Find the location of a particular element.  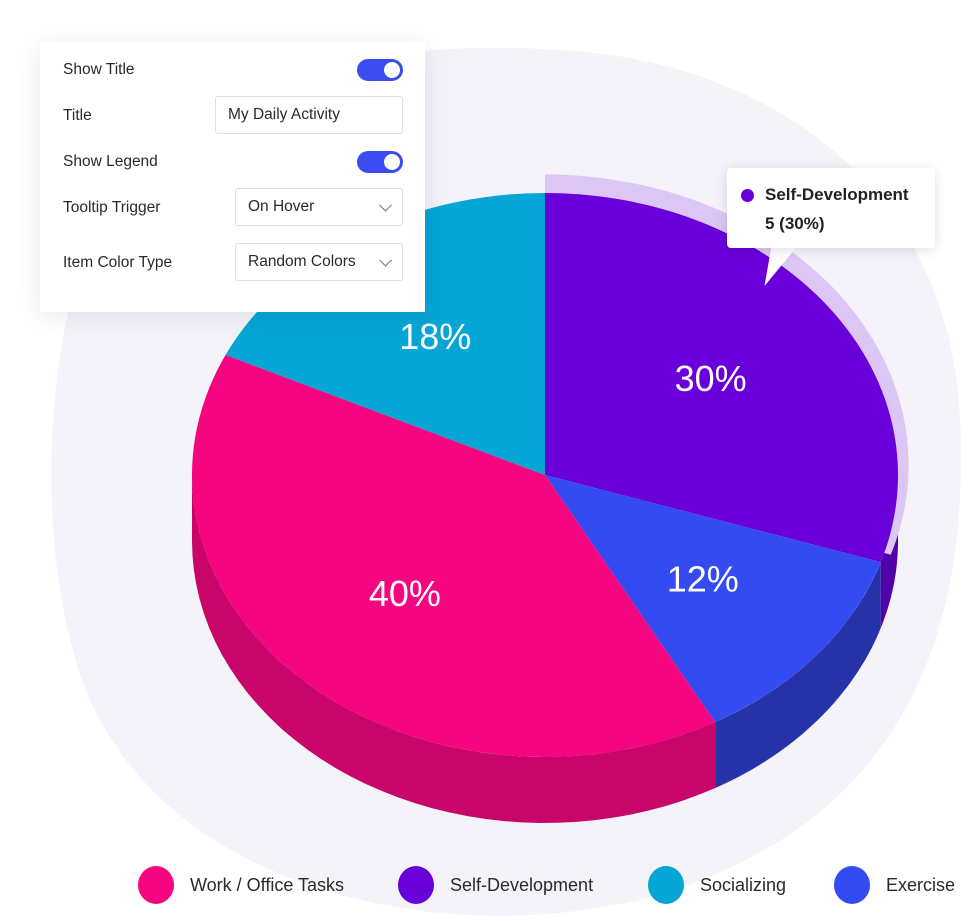

show-legend-label: Show Legend is located at coordinates (110, 161).